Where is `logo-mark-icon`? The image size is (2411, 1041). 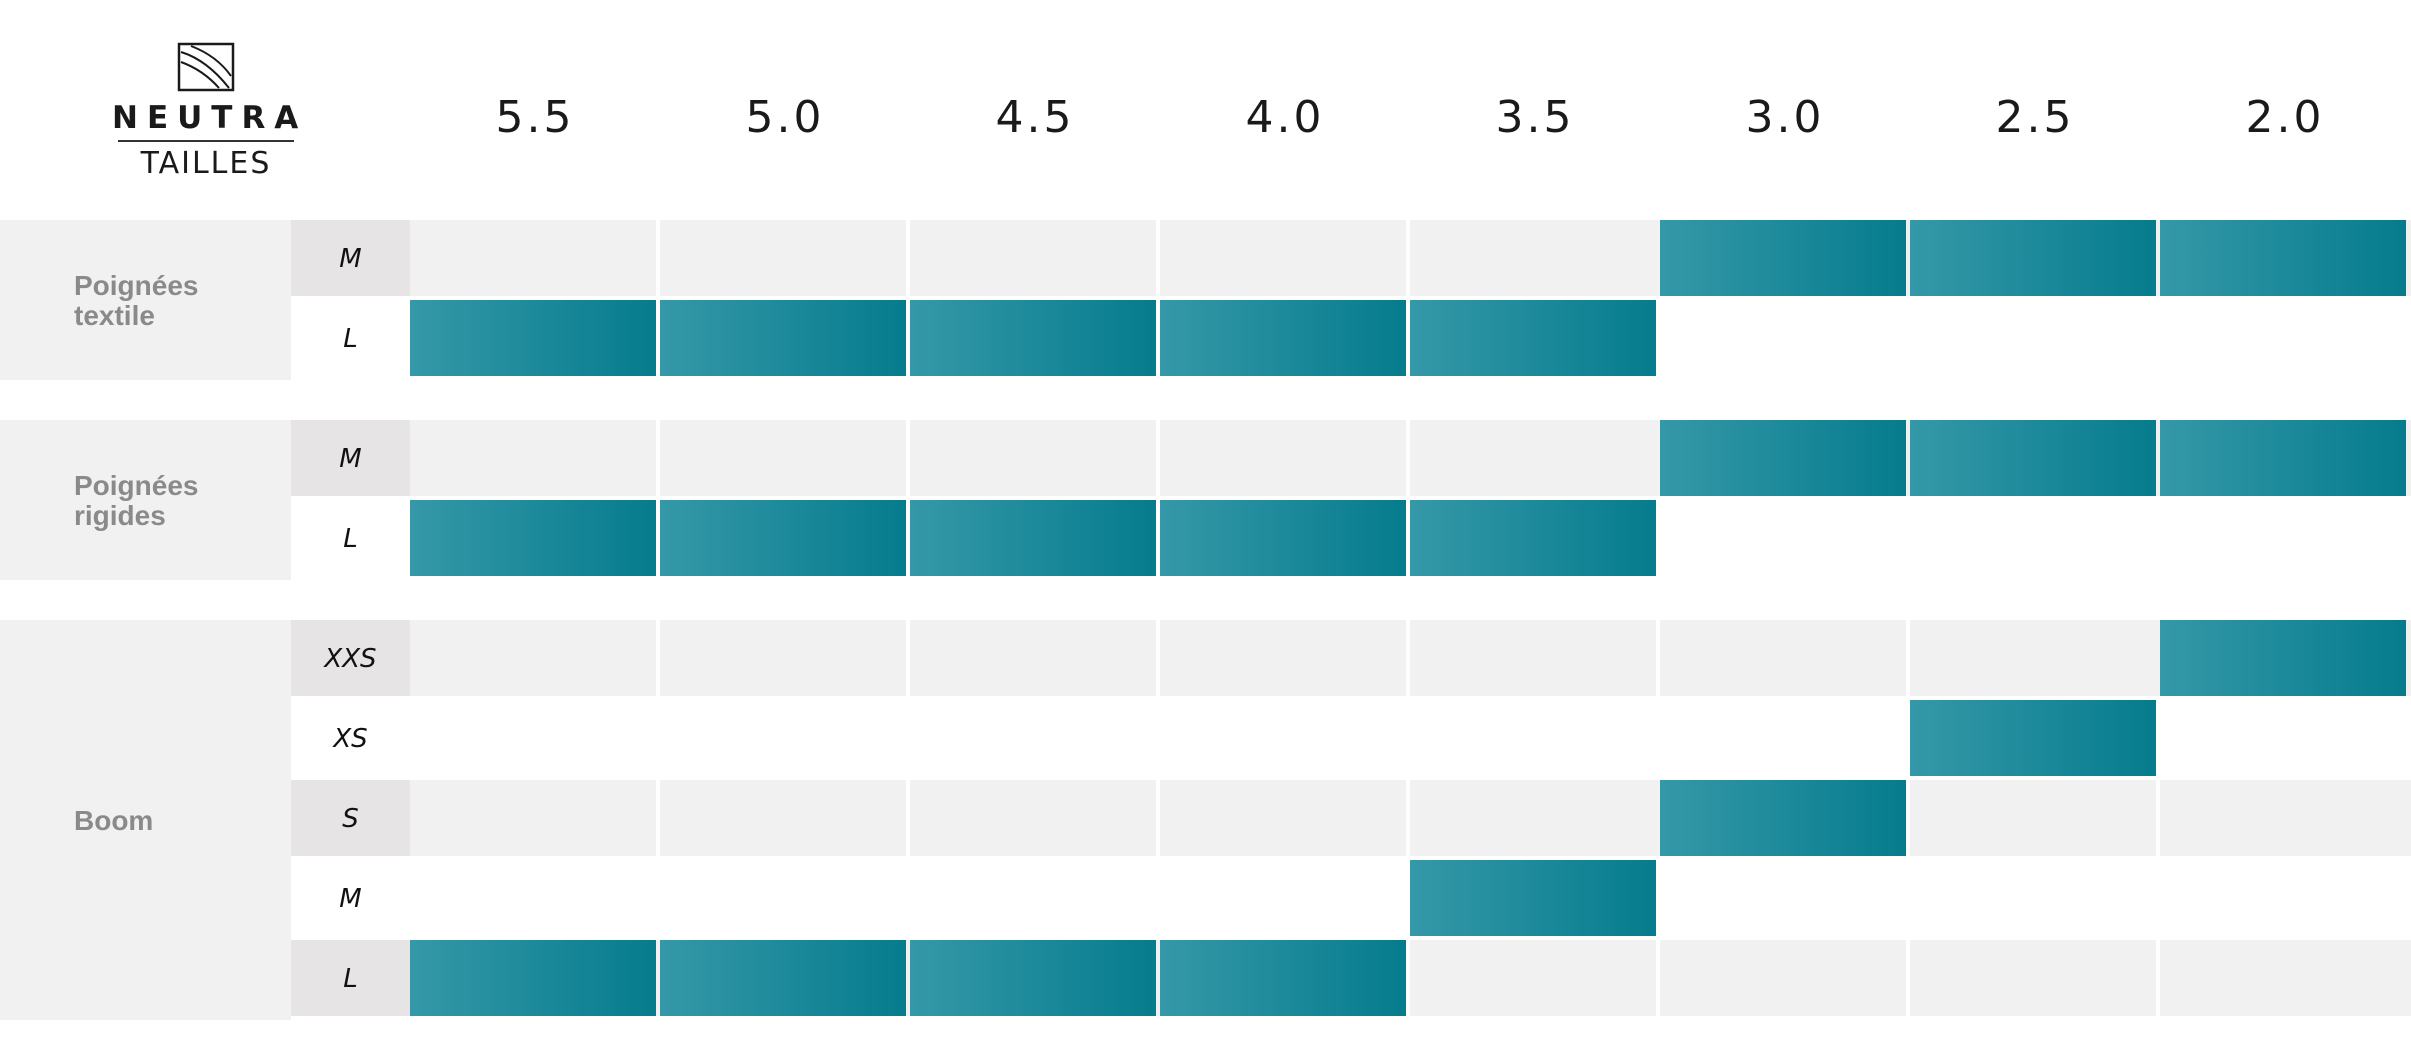 logo-mark-icon is located at coordinates (206, 67).